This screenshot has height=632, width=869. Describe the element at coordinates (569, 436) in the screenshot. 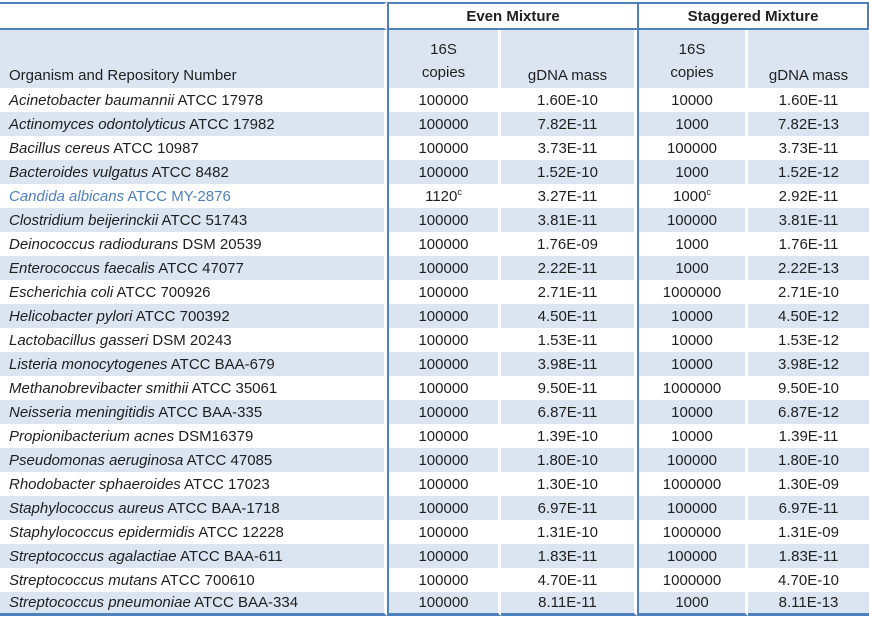

I see `even-gdna-mass-cell: 1.39E-10` at that location.